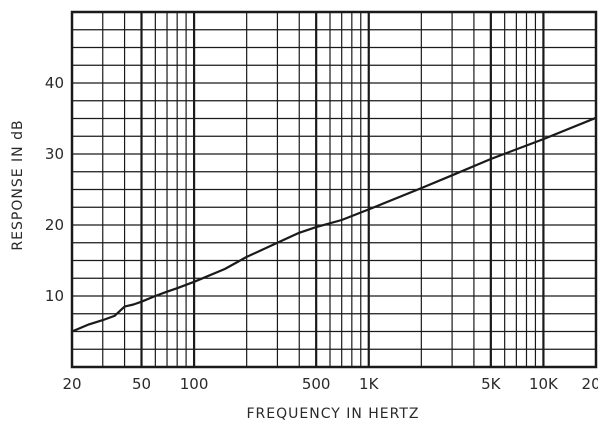  Describe the element at coordinates (54, 83) in the screenshot. I see `y-tick-label: 40` at that location.